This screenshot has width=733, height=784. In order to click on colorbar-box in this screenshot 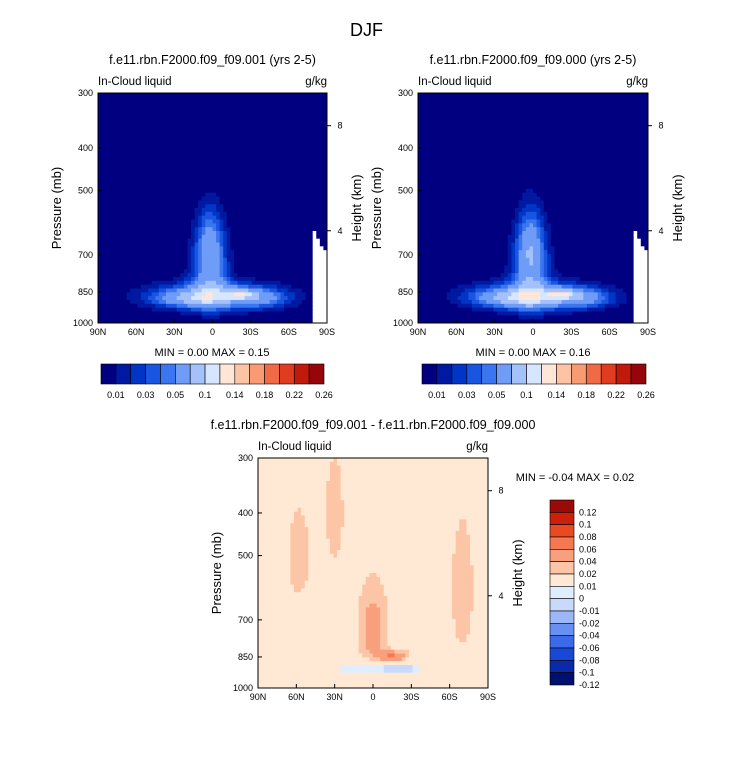, I will do `click(138, 374)`.